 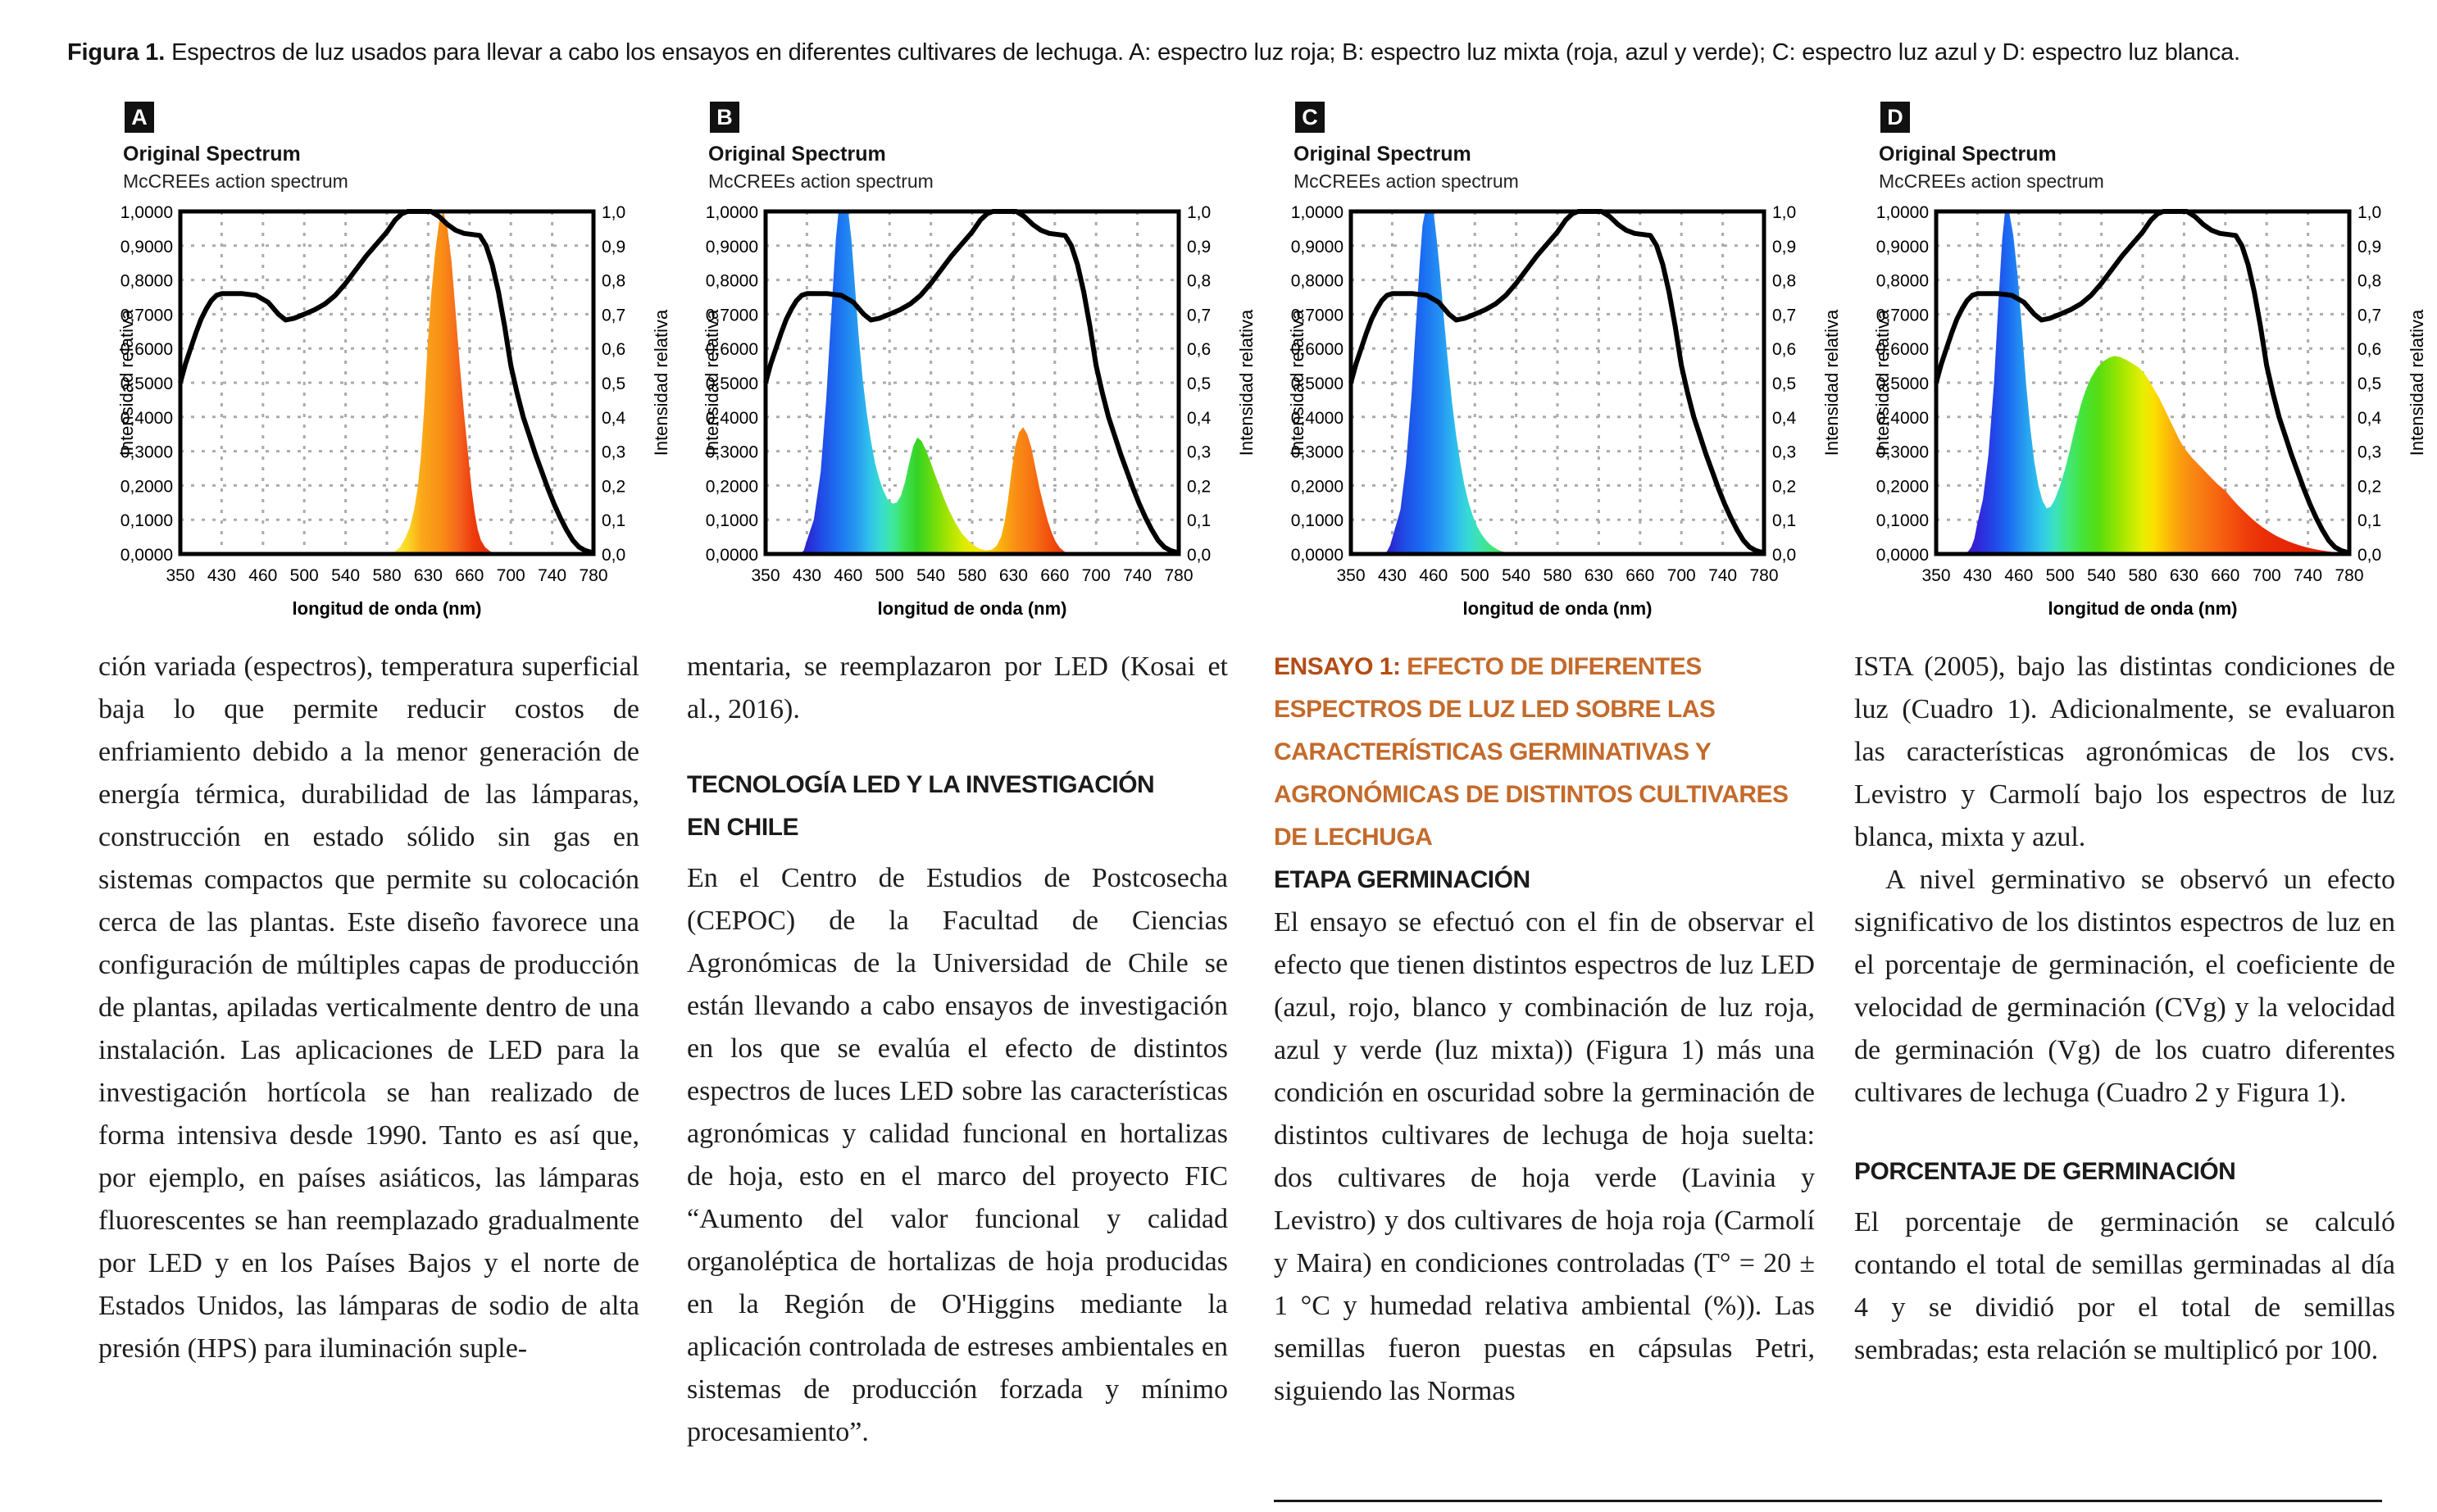 What do you see at coordinates (1784, 212) in the screenshot?
I see `y-tick-label-right: 1,0` at bounding box center [1784, 212].